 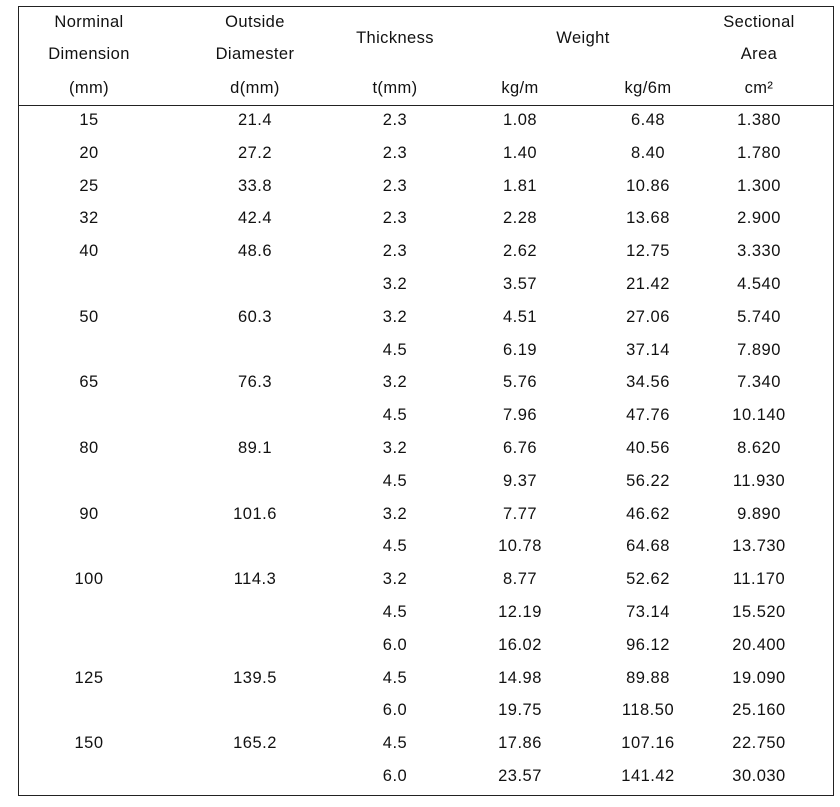 I want to click on cell-kgm: 2.28, so click(x=520, y=218).